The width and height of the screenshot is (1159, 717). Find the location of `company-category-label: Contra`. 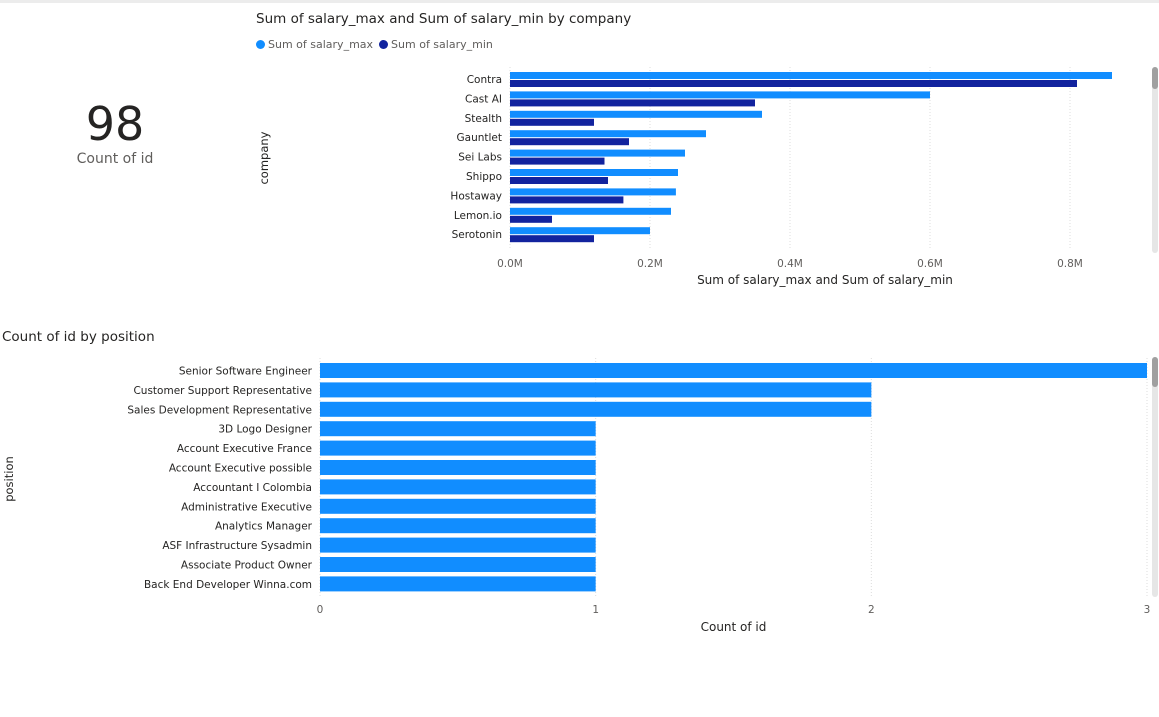

company-category-label: Contra is located at coordinates (484, 80).